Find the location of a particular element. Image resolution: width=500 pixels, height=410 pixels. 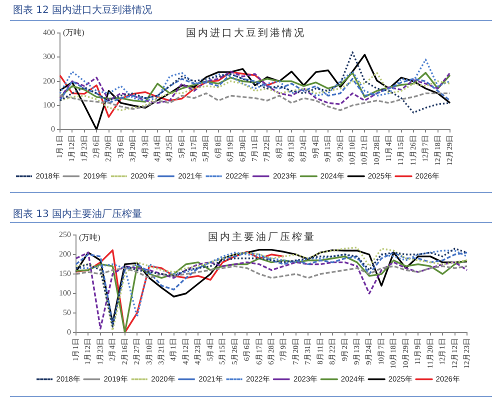

chart-title: 图表 13 国内主要油厂压榨量 is located at coordinates (77, 215).